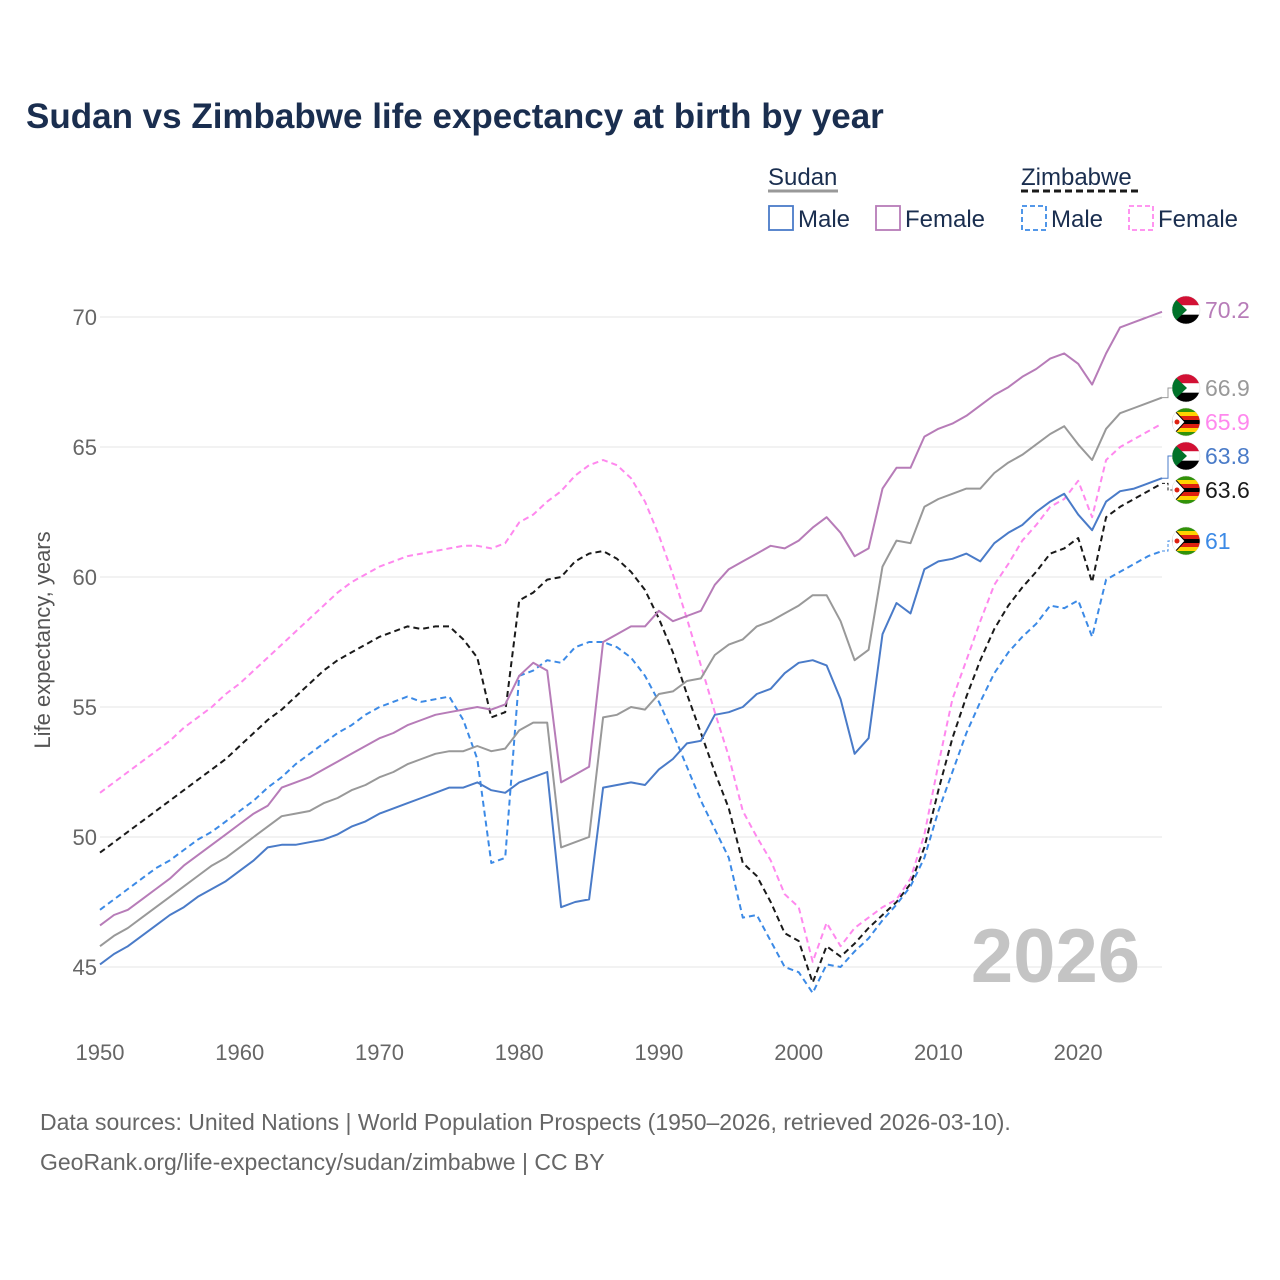 The width and height of the screenshot is (1280, 1280). Describe the element at coordinates (1076, 177) in the screenshot. I see `legend-group-title: Zimbabwe` at that location.